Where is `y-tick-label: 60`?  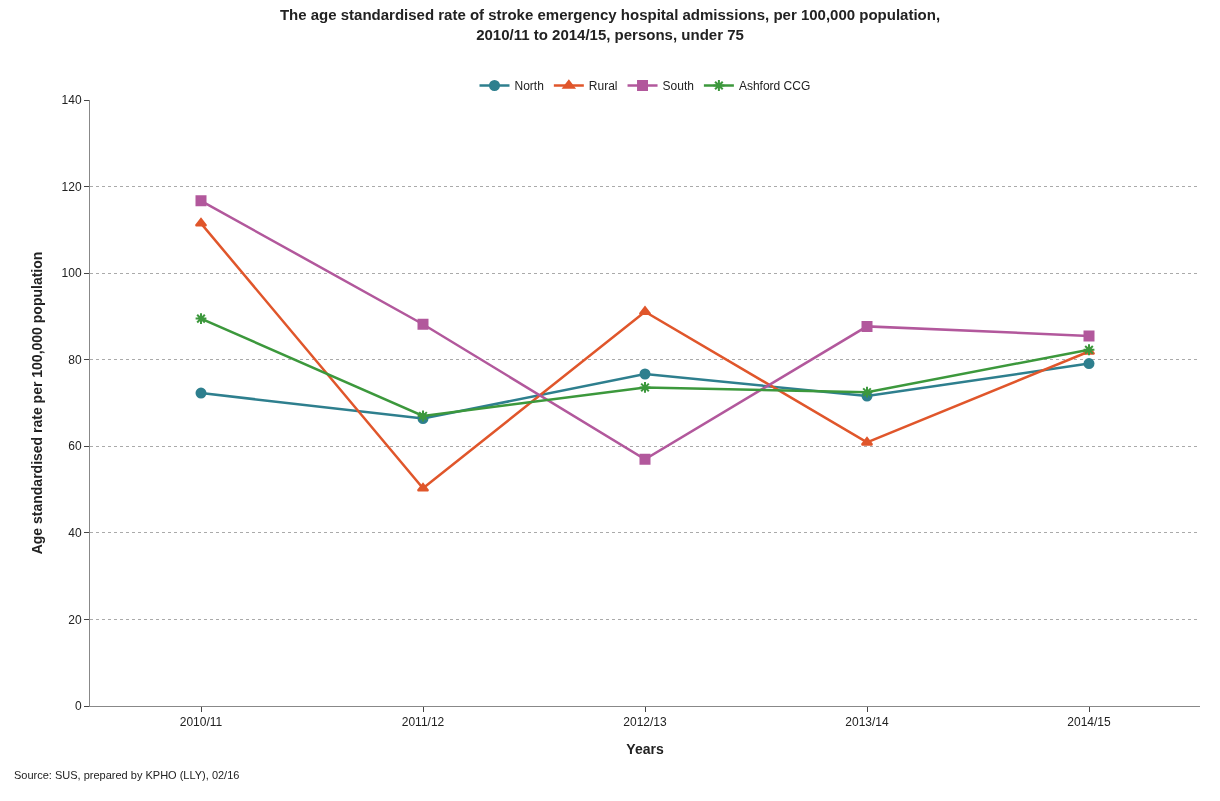 y-tick-label: 60 is located at coordinates (75, 446).